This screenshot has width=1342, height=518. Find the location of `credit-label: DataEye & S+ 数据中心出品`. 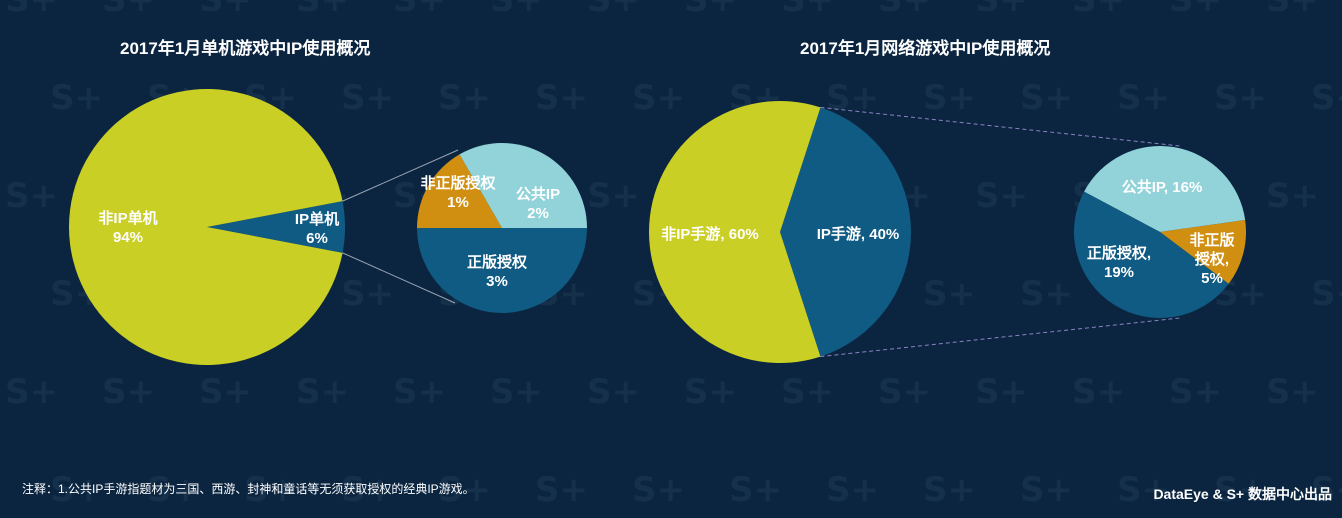

credit-label: DataEye & S+ 数据中心出品 is located at coordinates (1242, 494).